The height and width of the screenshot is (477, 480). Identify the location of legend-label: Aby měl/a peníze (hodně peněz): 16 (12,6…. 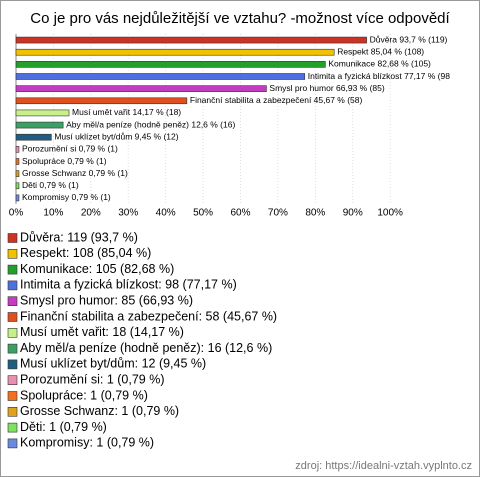
(146, 348).